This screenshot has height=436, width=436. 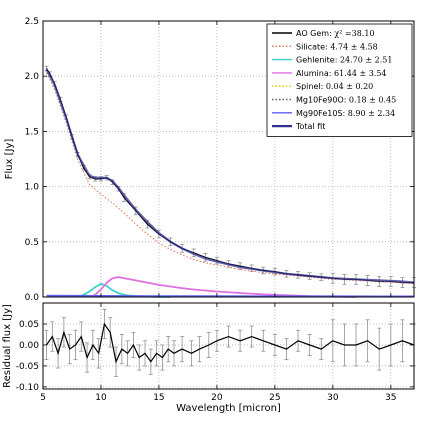 I want to click on legend-entry-4: Spinel: 0.04 ± 0.20, so click(x=334, y=86).